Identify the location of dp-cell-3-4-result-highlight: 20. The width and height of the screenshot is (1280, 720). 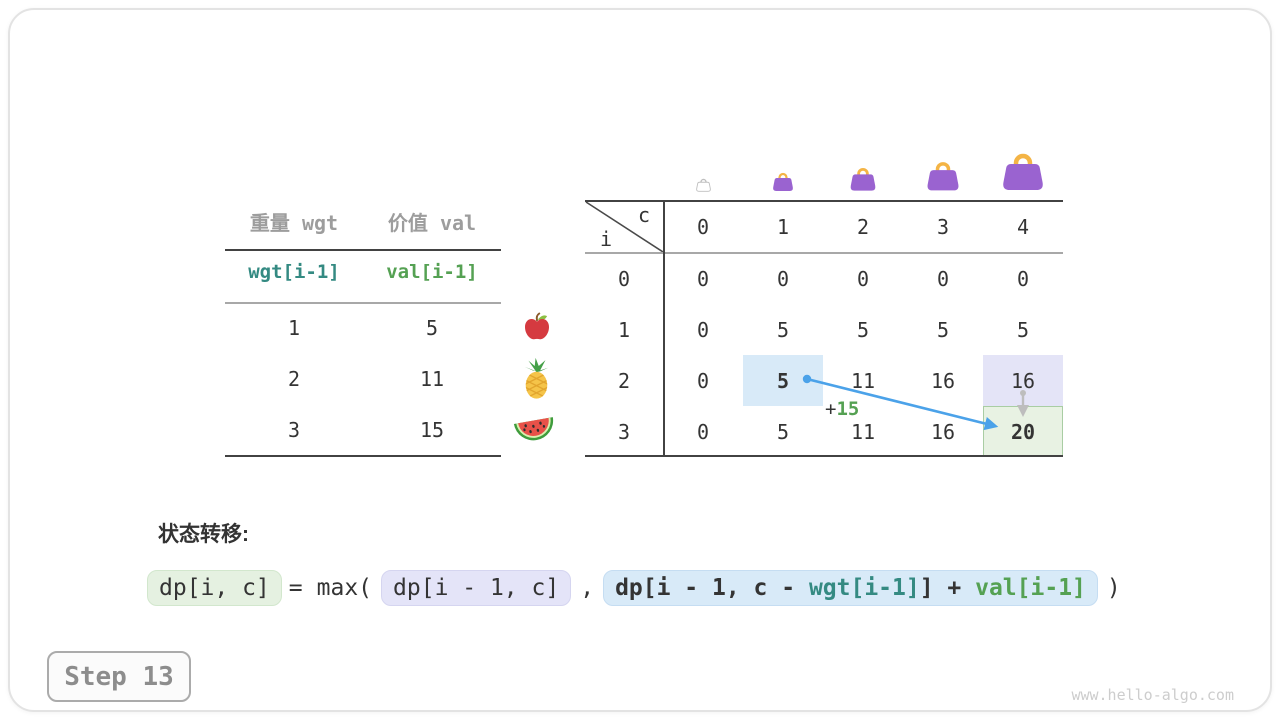
(1023, 431).